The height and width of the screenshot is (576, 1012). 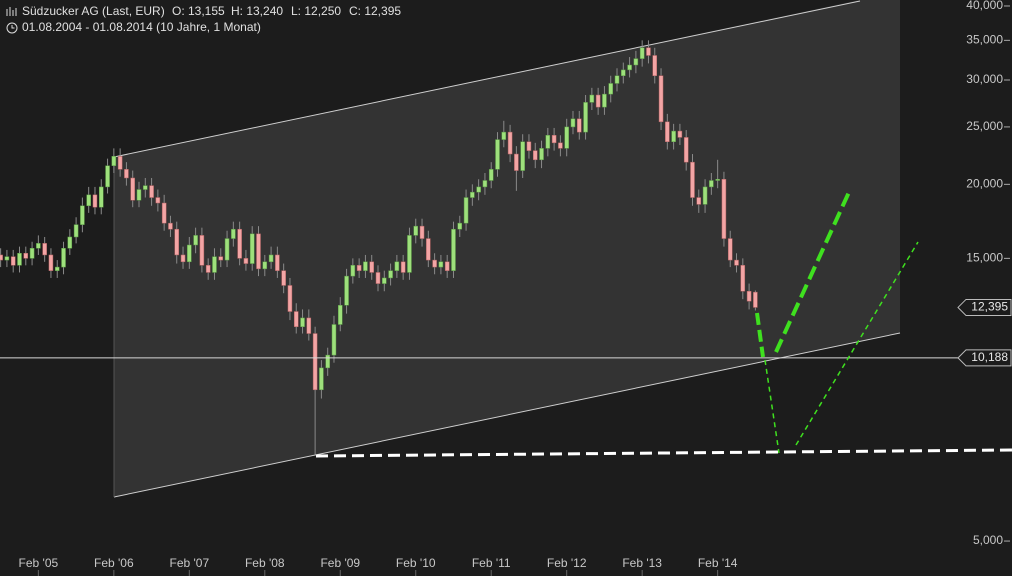 I want to click on close-label: C: 12,395, so click(x=375, y=11).